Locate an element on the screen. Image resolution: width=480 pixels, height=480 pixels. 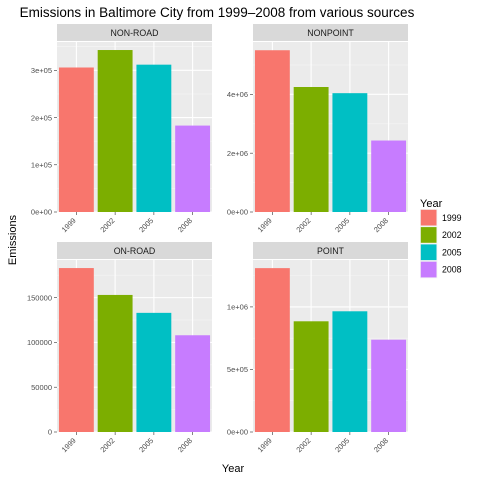
y-tick-label: 2e+06 is located at coordinates (237, 153).